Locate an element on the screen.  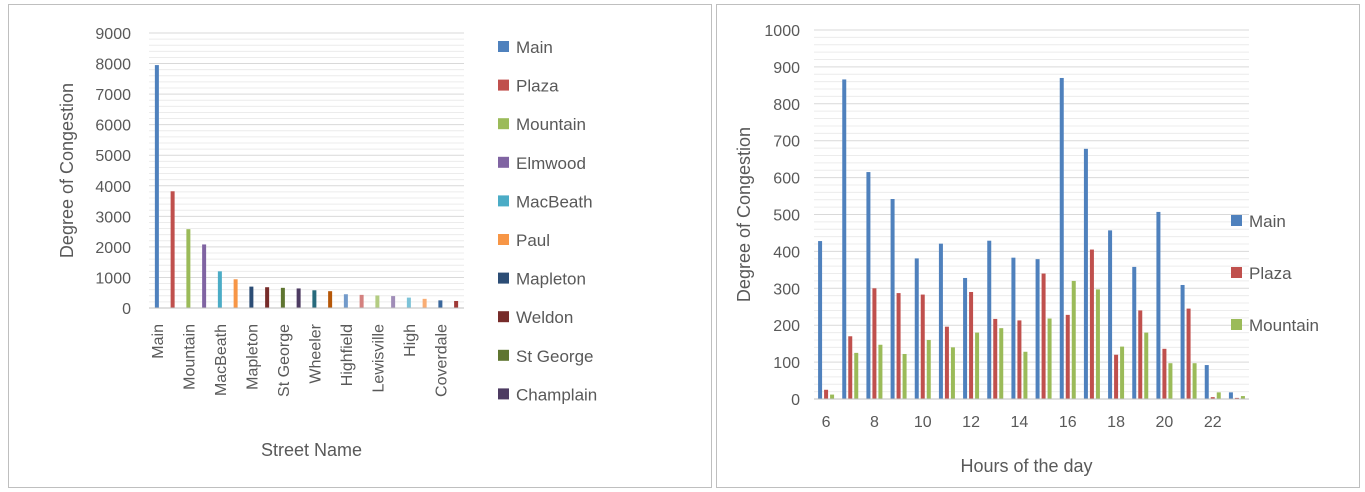
bar-high is located at coordinates (409, 303).